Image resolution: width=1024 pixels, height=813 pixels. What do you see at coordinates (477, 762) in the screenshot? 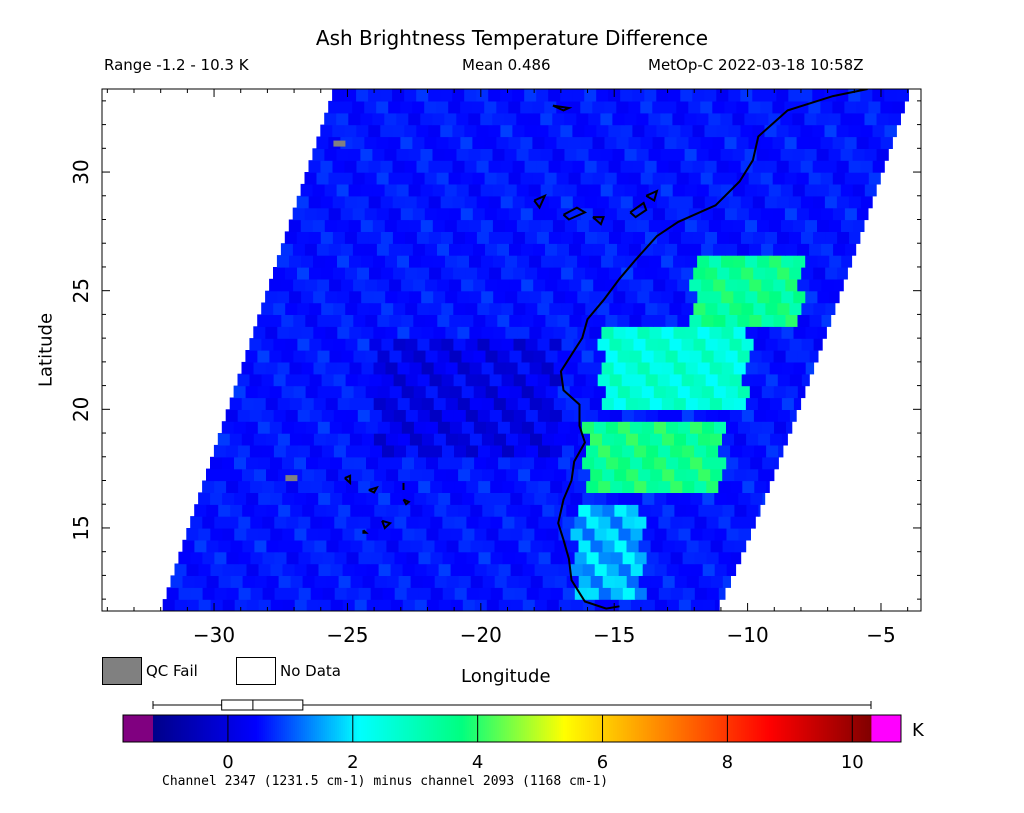
I see `colorbar-tick-label: 4` at bounding box center [477, 762].